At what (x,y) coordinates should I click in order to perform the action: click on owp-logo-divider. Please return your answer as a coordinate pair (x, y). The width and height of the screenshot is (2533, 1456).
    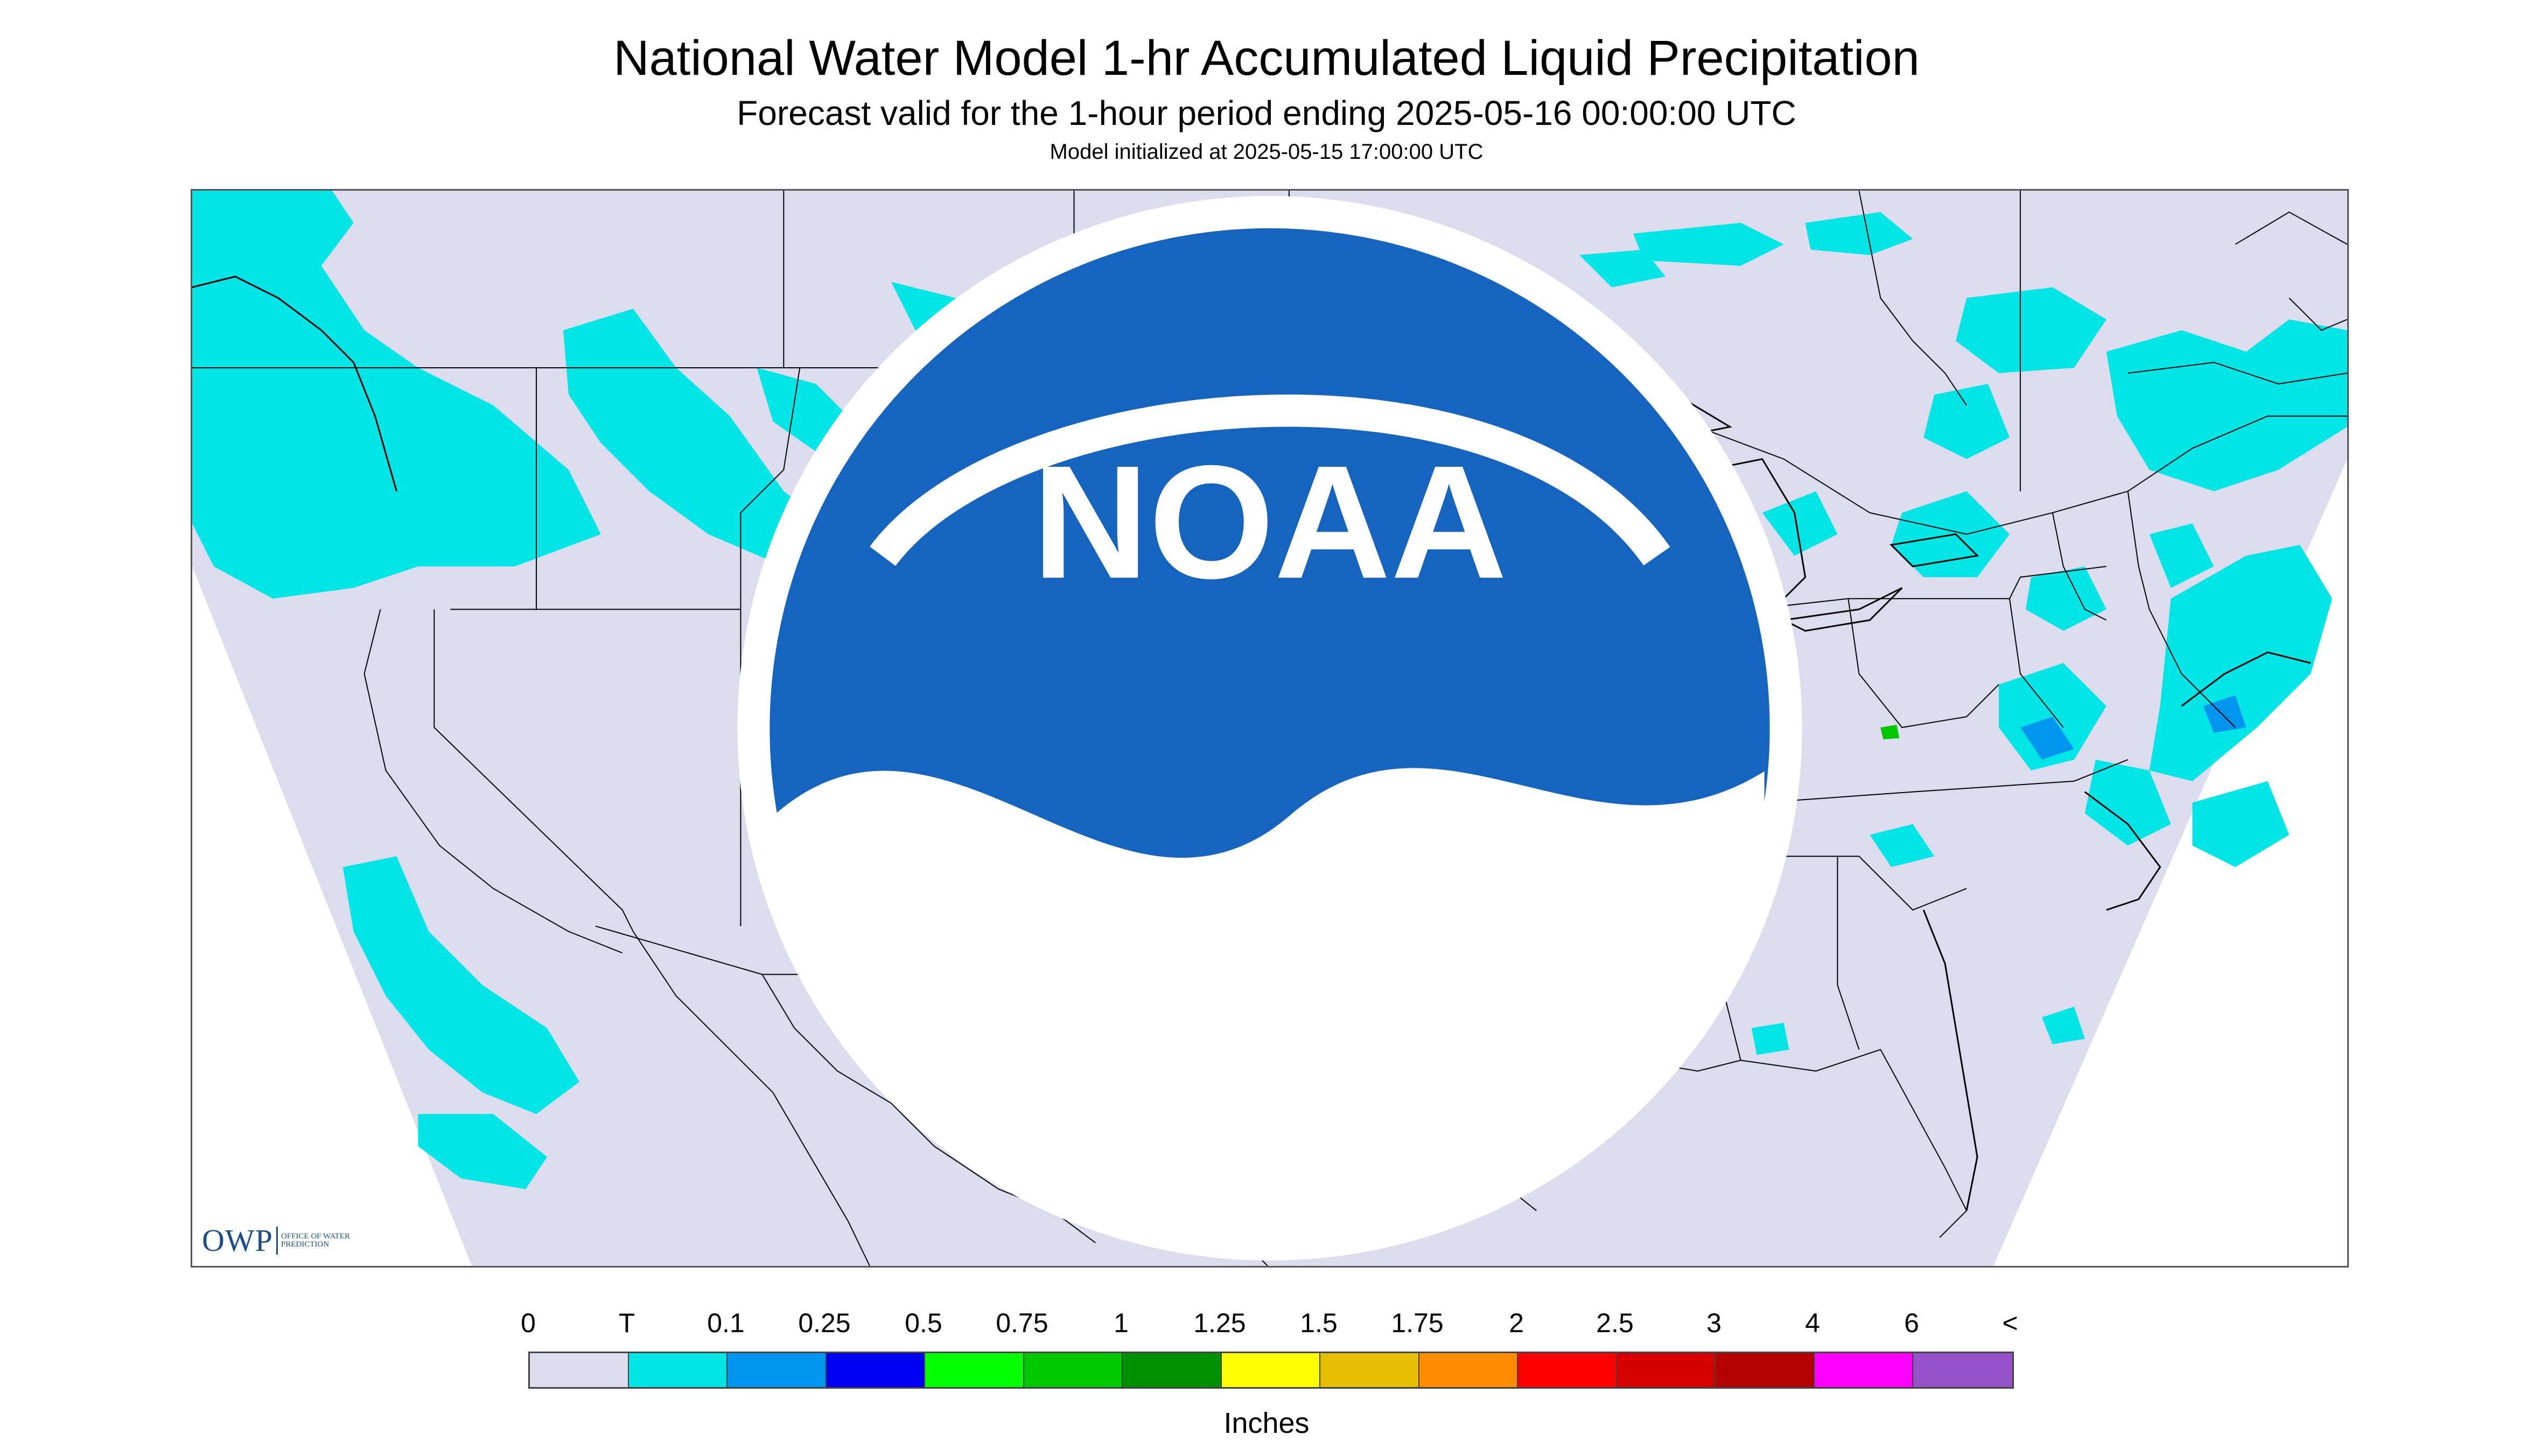
    Looking at the image, I should click on (277, 1240).